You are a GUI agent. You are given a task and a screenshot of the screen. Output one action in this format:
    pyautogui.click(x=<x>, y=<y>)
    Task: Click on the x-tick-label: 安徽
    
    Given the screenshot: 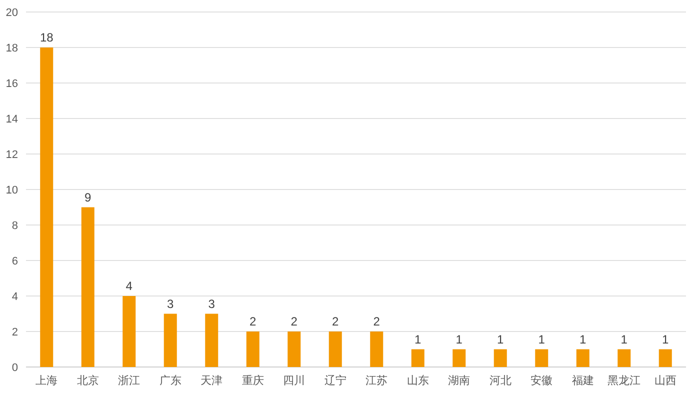 What is the action you would take?
    pyautogui.click(x=541, y=380)
    